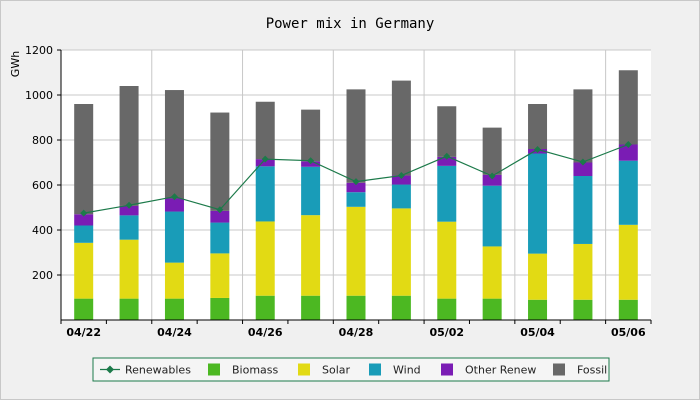 The width and height of the screenshot is (700, 400). I want to click on legend-swatch-other-renew, so click(447, 369).